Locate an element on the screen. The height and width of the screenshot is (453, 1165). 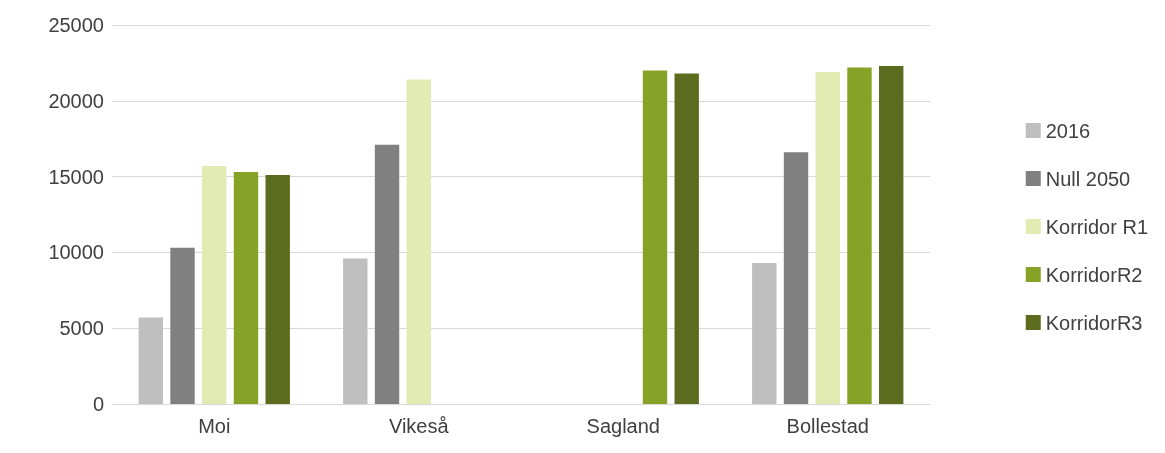
legend-label: Korridor R1 is located at coordinates (1097, 226).